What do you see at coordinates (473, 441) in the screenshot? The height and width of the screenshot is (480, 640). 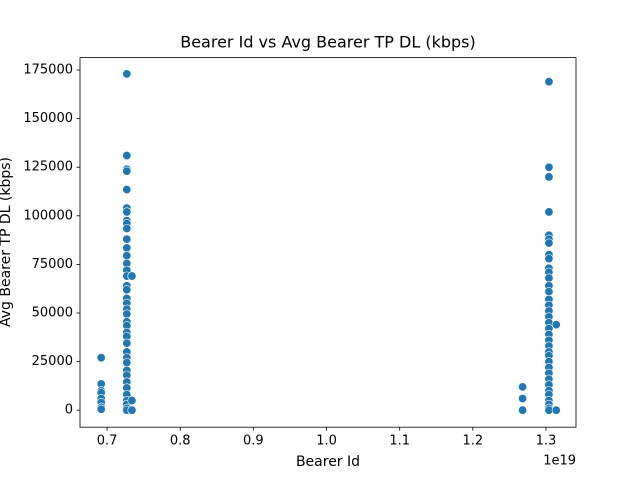 I see `x-tick-label: 1.2` at bounding box center [473, 441].